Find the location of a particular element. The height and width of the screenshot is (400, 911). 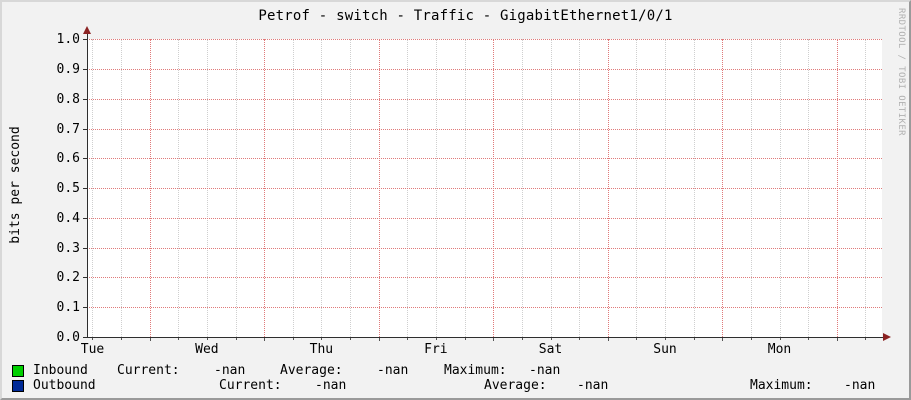

y-tick-label: 0.1 is located at coordinates (68, 308).